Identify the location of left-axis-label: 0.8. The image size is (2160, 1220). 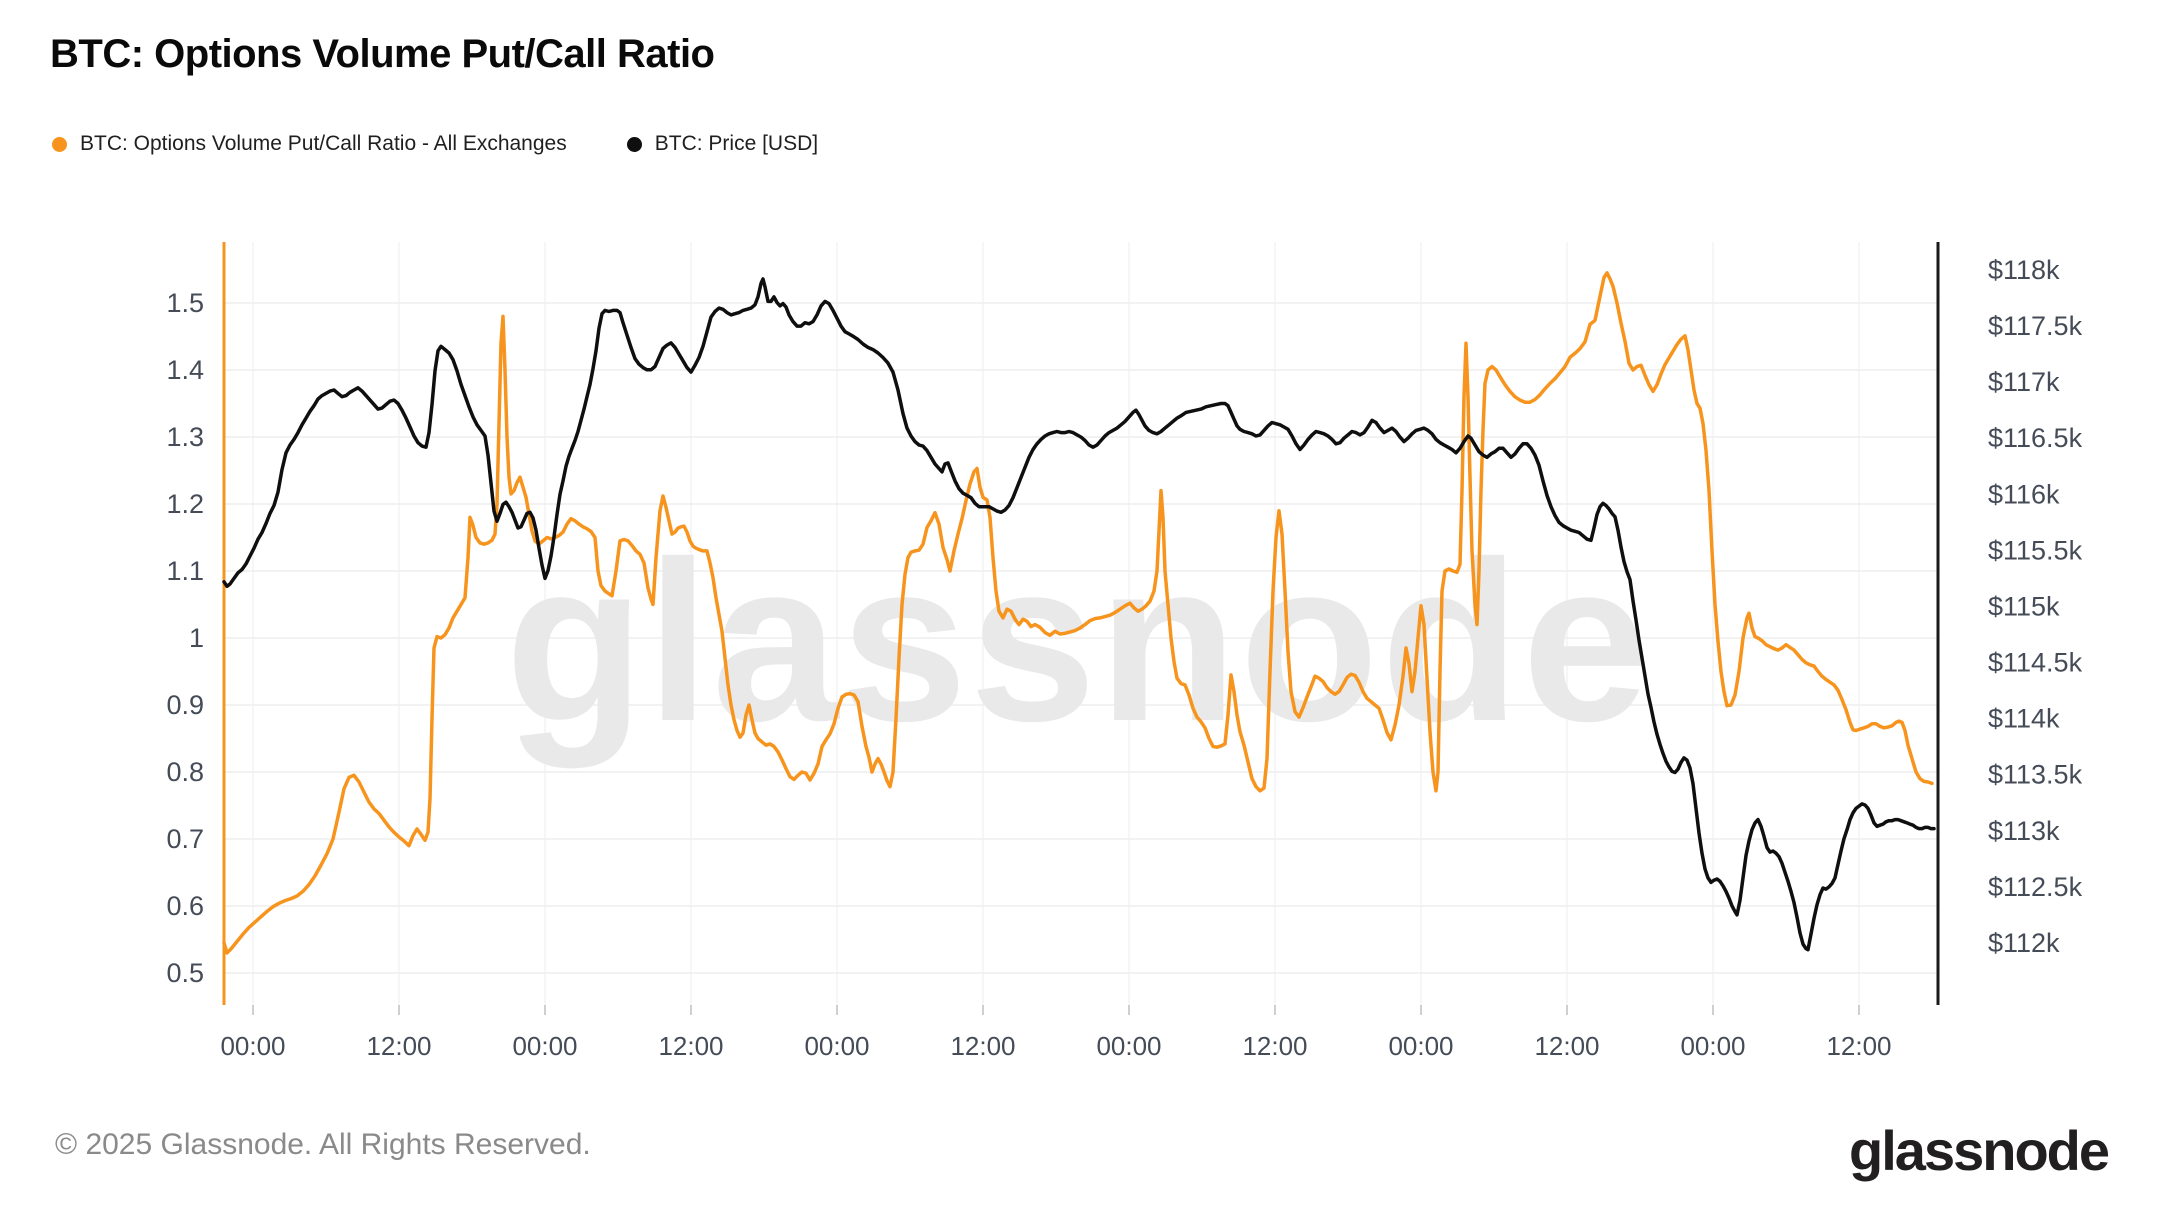
(185, 772).